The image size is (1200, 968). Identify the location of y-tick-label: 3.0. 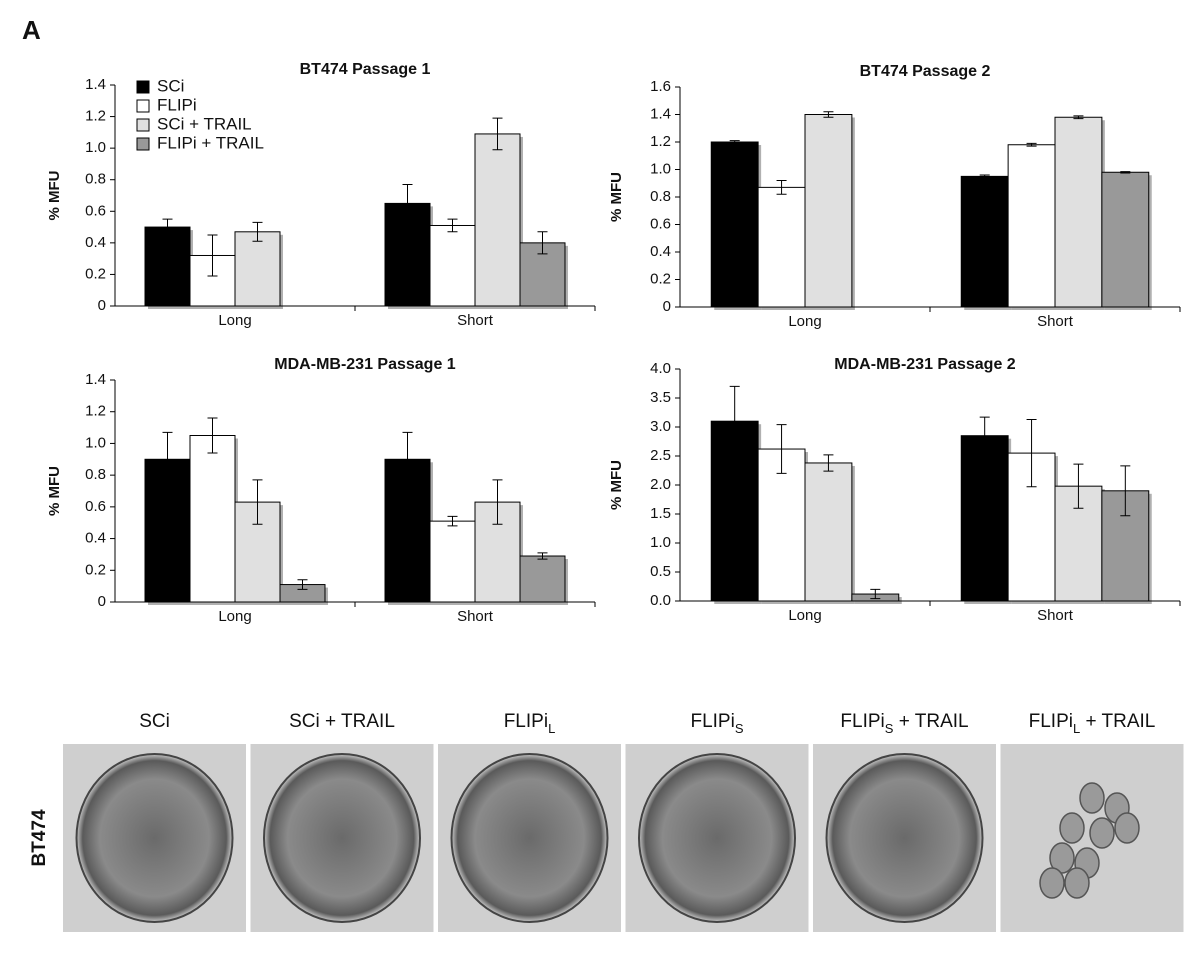
(660, 426).